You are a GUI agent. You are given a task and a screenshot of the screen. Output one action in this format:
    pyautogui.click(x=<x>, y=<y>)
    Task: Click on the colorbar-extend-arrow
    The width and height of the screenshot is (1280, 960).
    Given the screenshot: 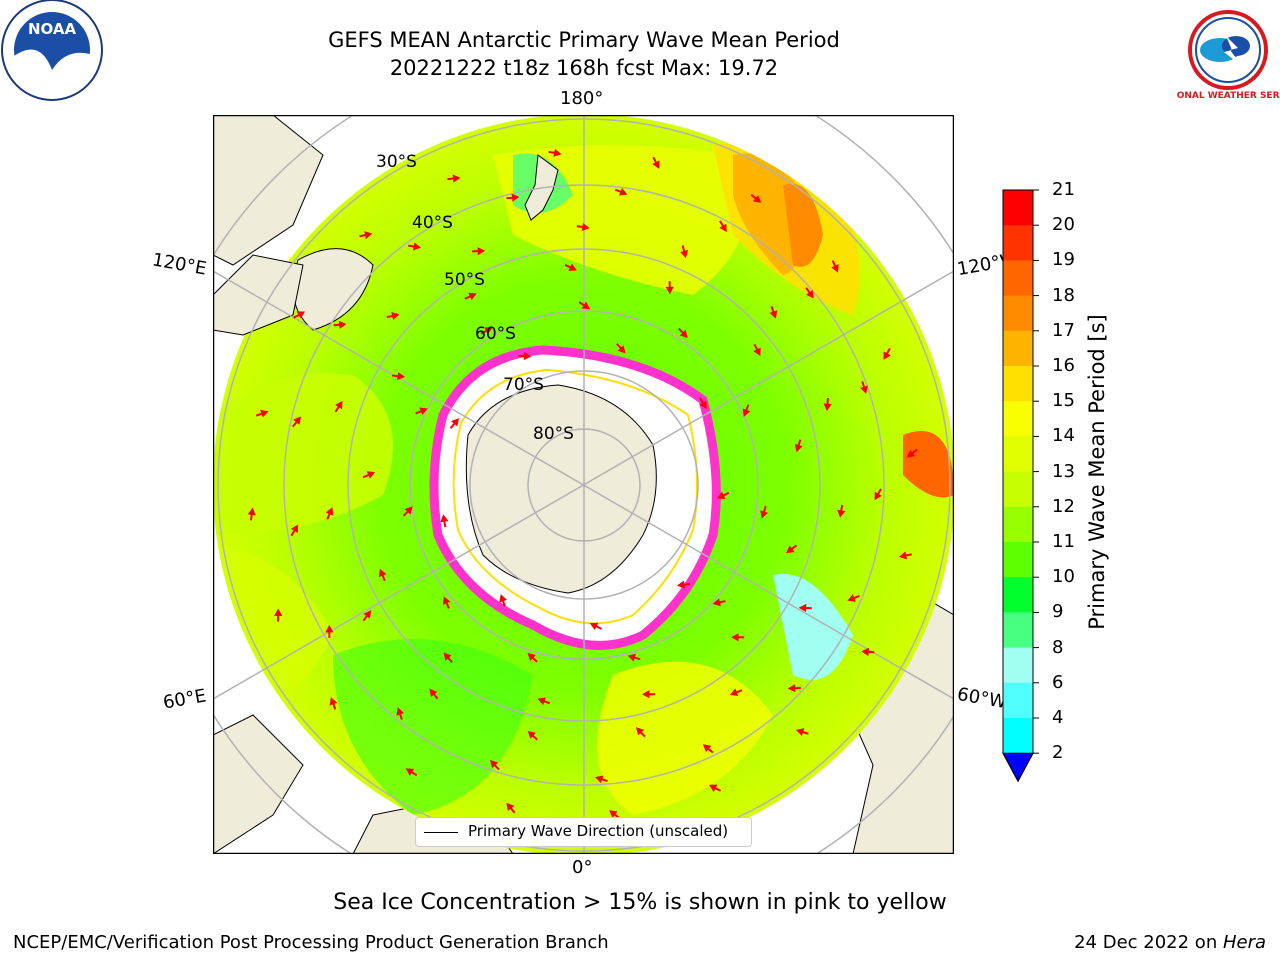 What is the action you would take?
    pyautogui.click(x=1018, y=767)
    